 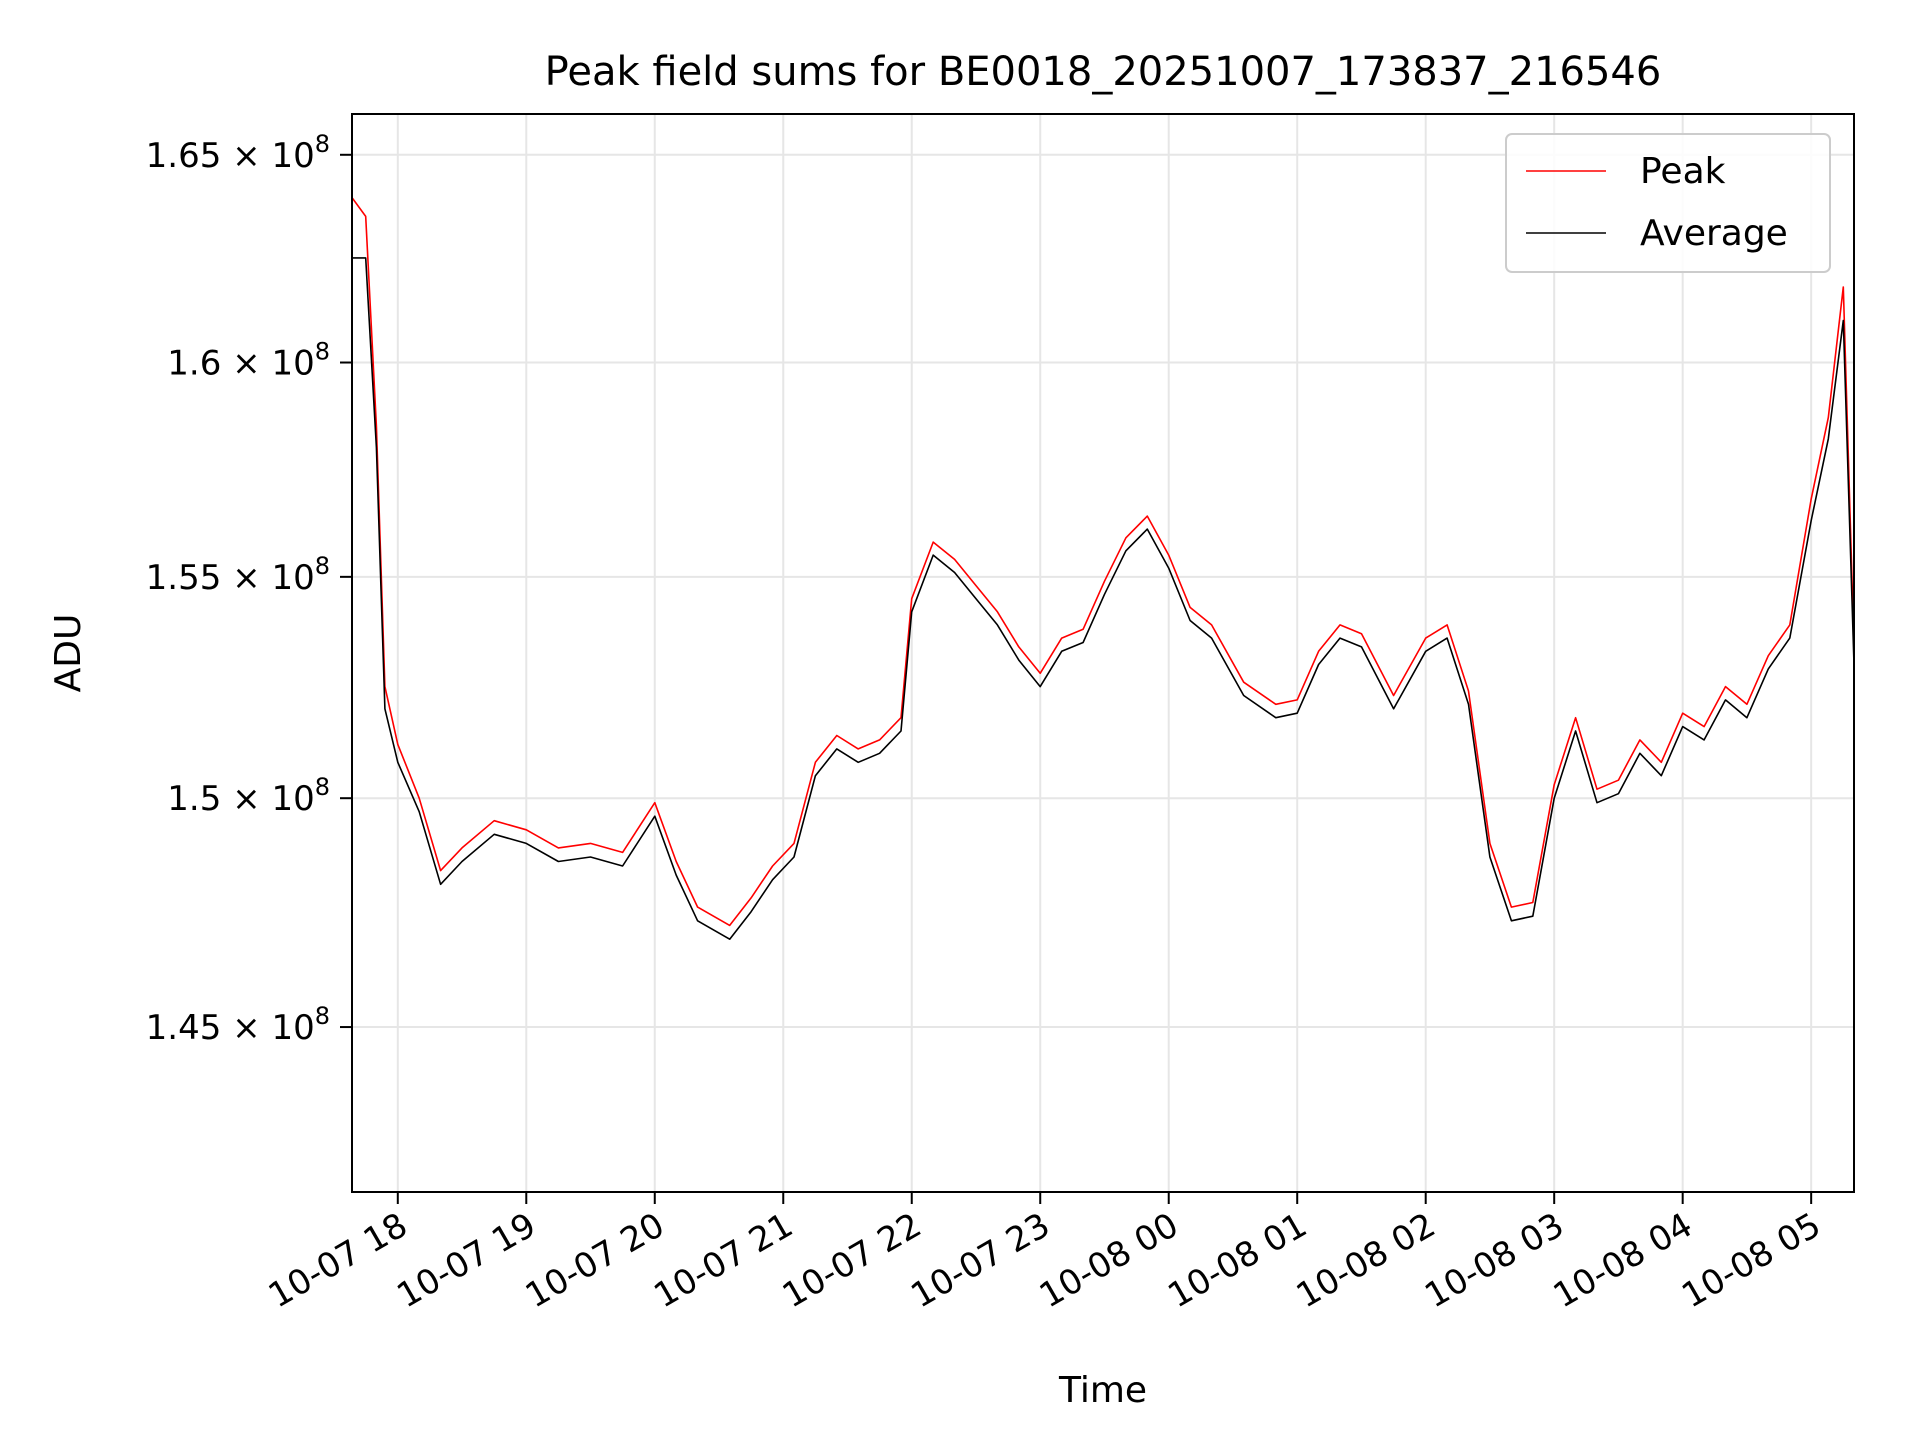 I want to click on y-tick-label-base: 1.6 × 10, so click(x=240, y=364).